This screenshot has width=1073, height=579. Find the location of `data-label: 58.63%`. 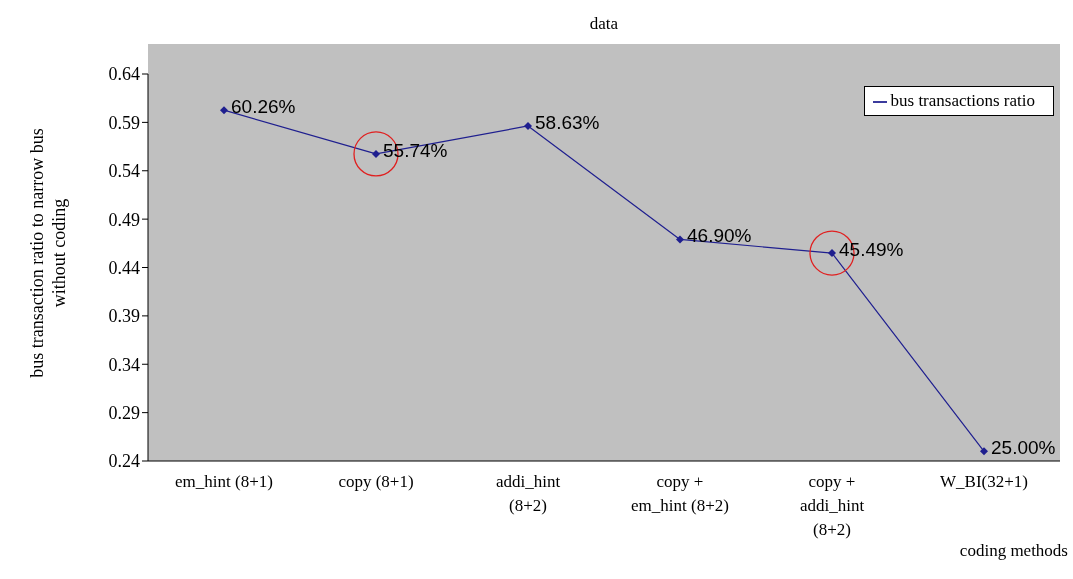

data-label: 58.63% is located at coordinates (567, 122).